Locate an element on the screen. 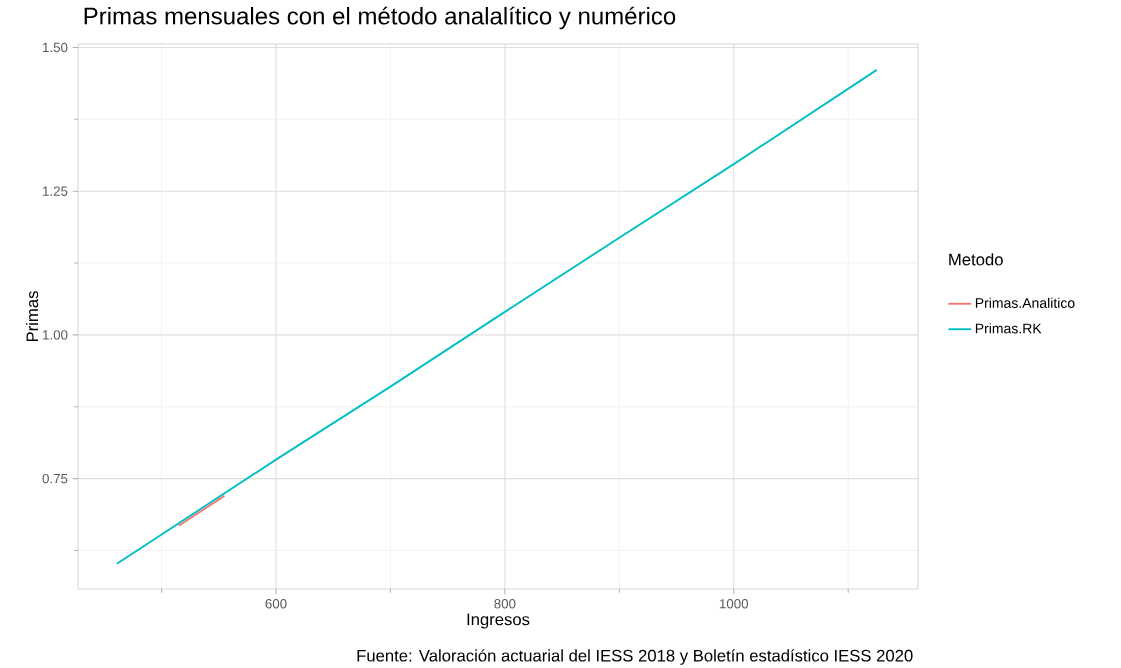 Image resolution: width=1121 pixels, height=668 pixels. y-tick-label: 1.00 is located at coordinates (55, 335).